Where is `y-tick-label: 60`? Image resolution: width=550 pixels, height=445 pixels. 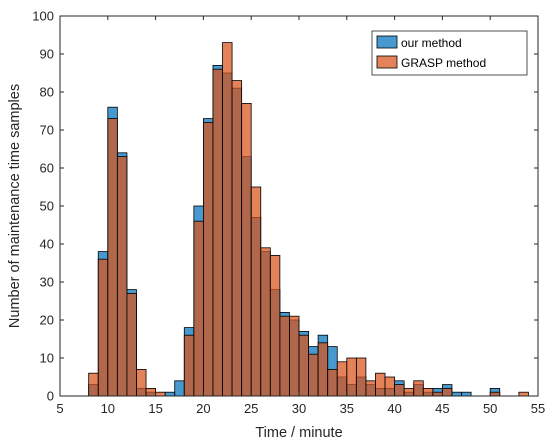 y-tick-label: 60 is located at coordinates (47, 168).